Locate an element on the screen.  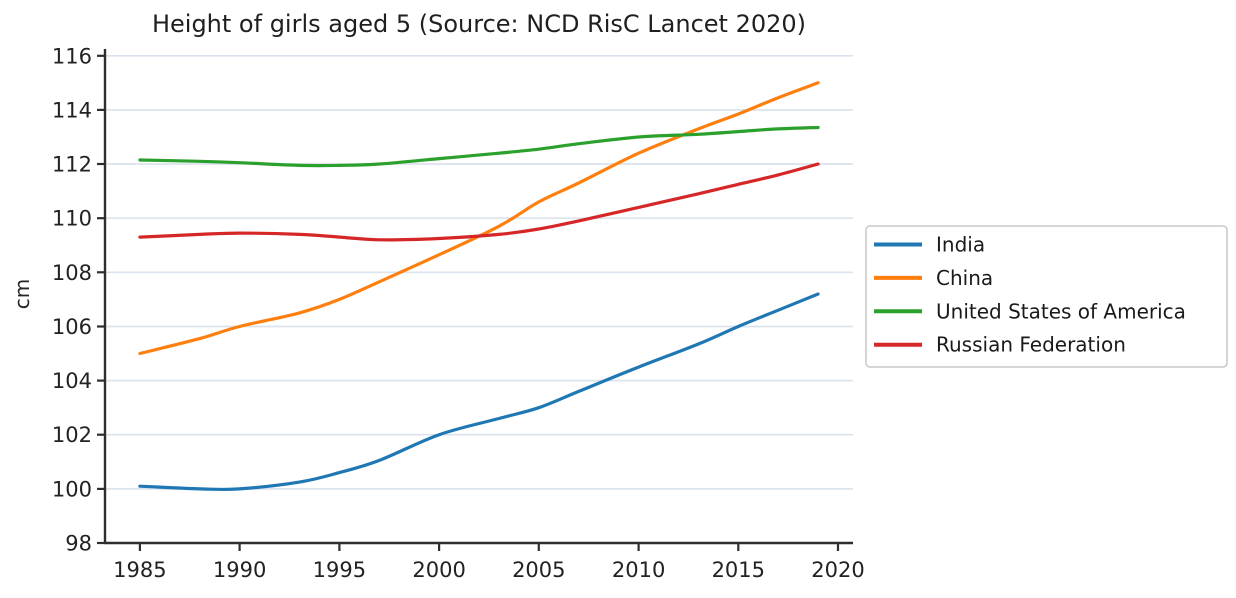
legend-label: India is located at coordinates (960, 245).